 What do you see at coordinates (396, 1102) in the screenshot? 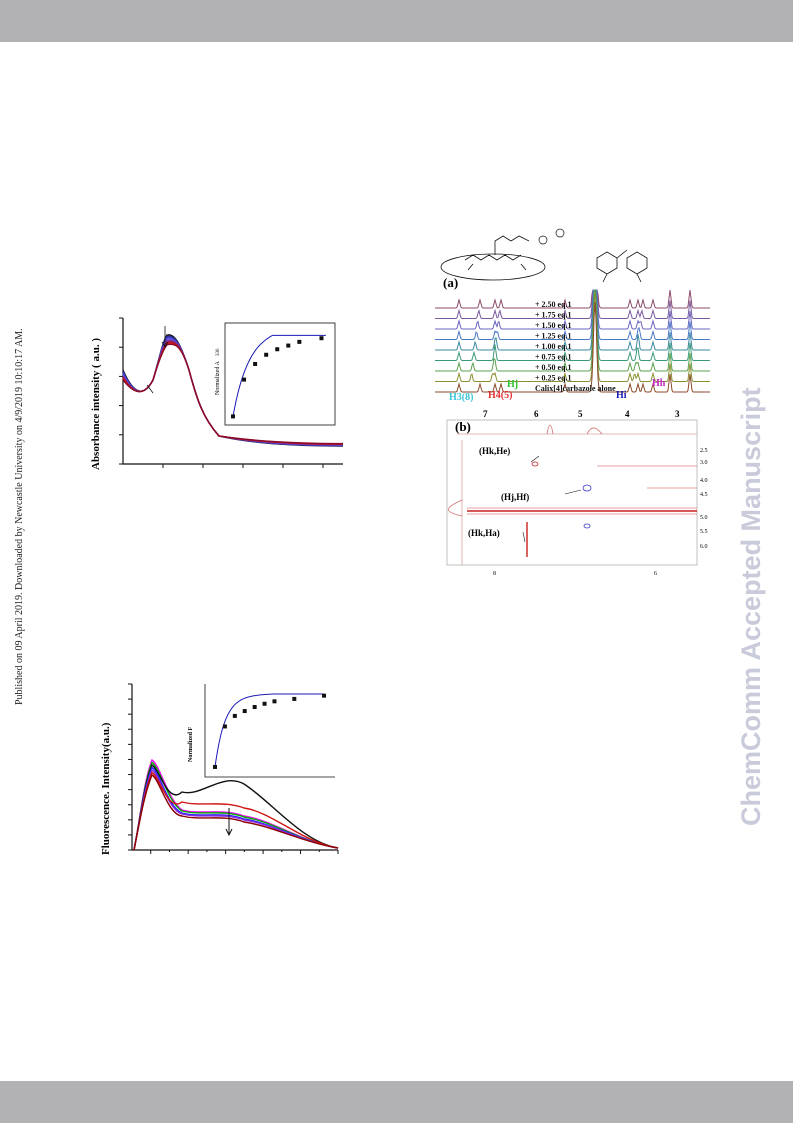
I see `bottom-banner` at bounding box center [396, 1102].